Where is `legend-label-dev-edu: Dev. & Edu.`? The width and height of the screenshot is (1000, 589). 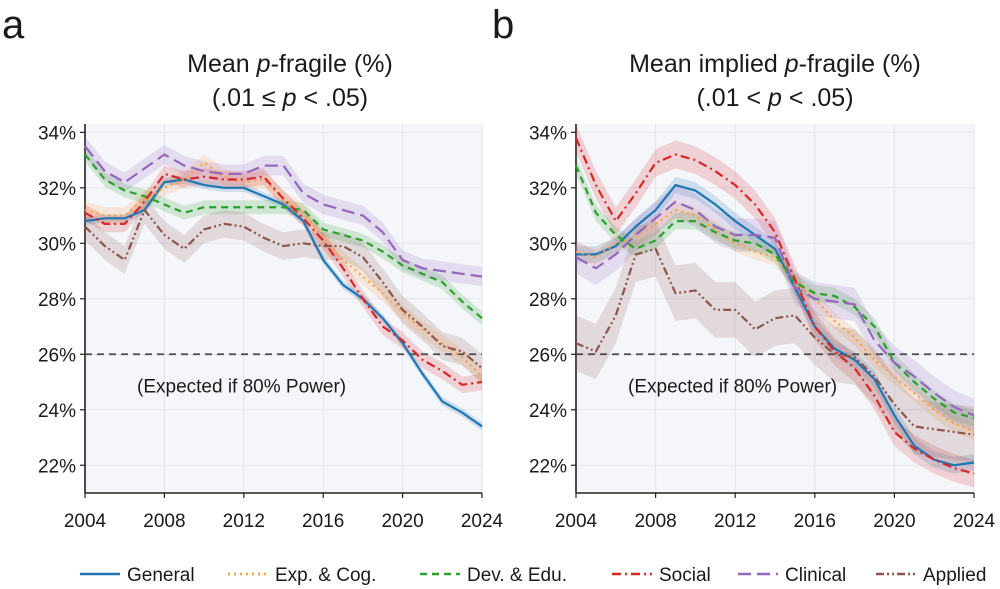
legend-label-dev-edu: Dev. & Edu. is located at coordinates (517, 575).